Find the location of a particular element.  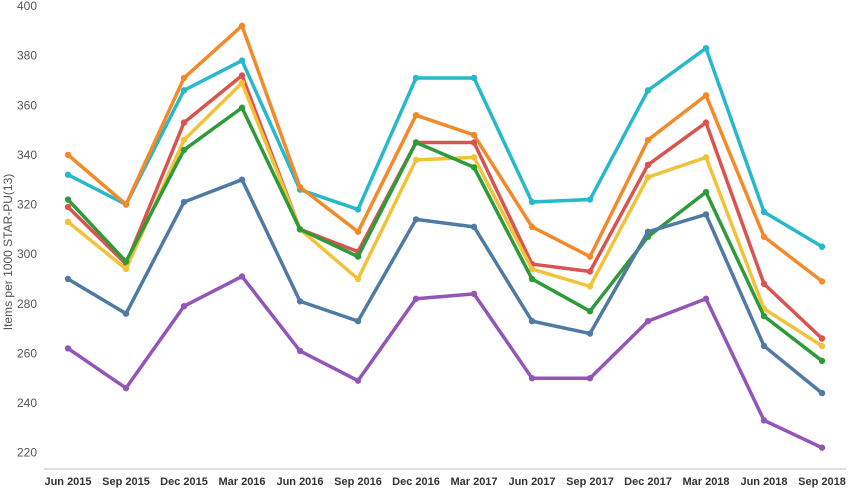

y-tick-label: 380 is located at coordinates (27, 56).